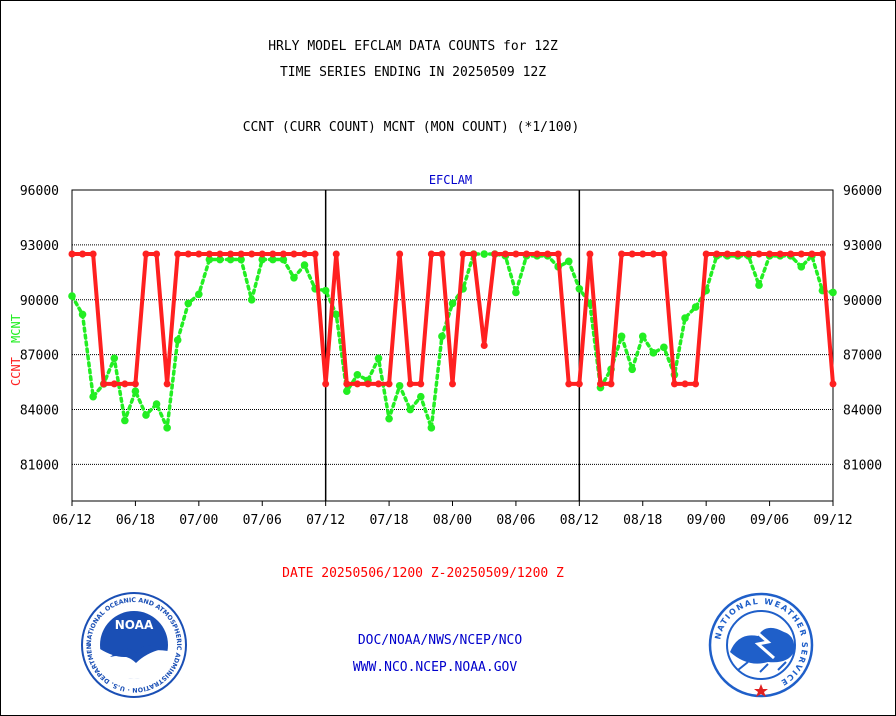 The width and height of the screenshot is (896, 716). I want to click on y-tick-label-left: 90000, so click(39, 301).